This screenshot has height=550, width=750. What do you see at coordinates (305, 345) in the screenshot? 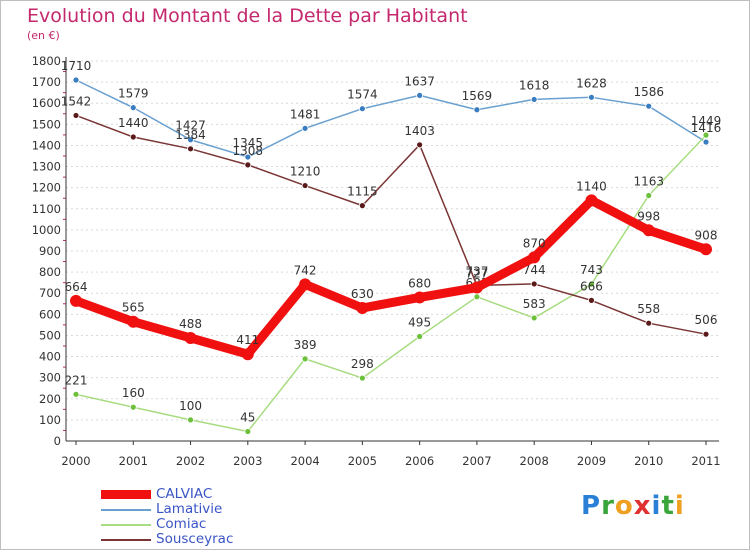
I see `data-label: 389` at bounding box center [305, 345].